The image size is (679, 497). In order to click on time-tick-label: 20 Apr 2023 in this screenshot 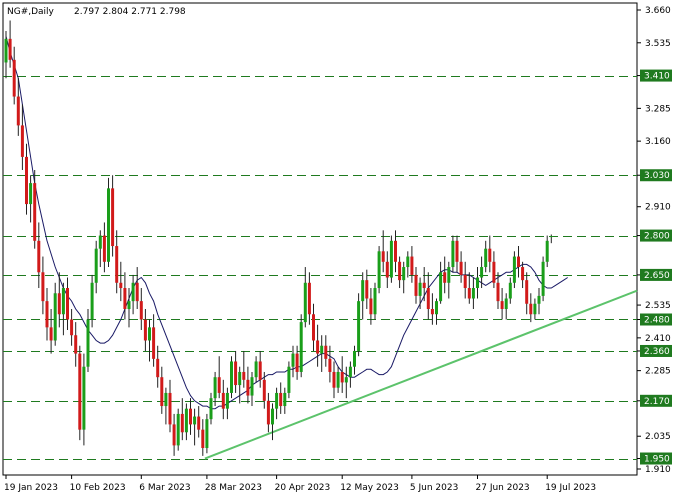, I will do `click(303, 488)`.